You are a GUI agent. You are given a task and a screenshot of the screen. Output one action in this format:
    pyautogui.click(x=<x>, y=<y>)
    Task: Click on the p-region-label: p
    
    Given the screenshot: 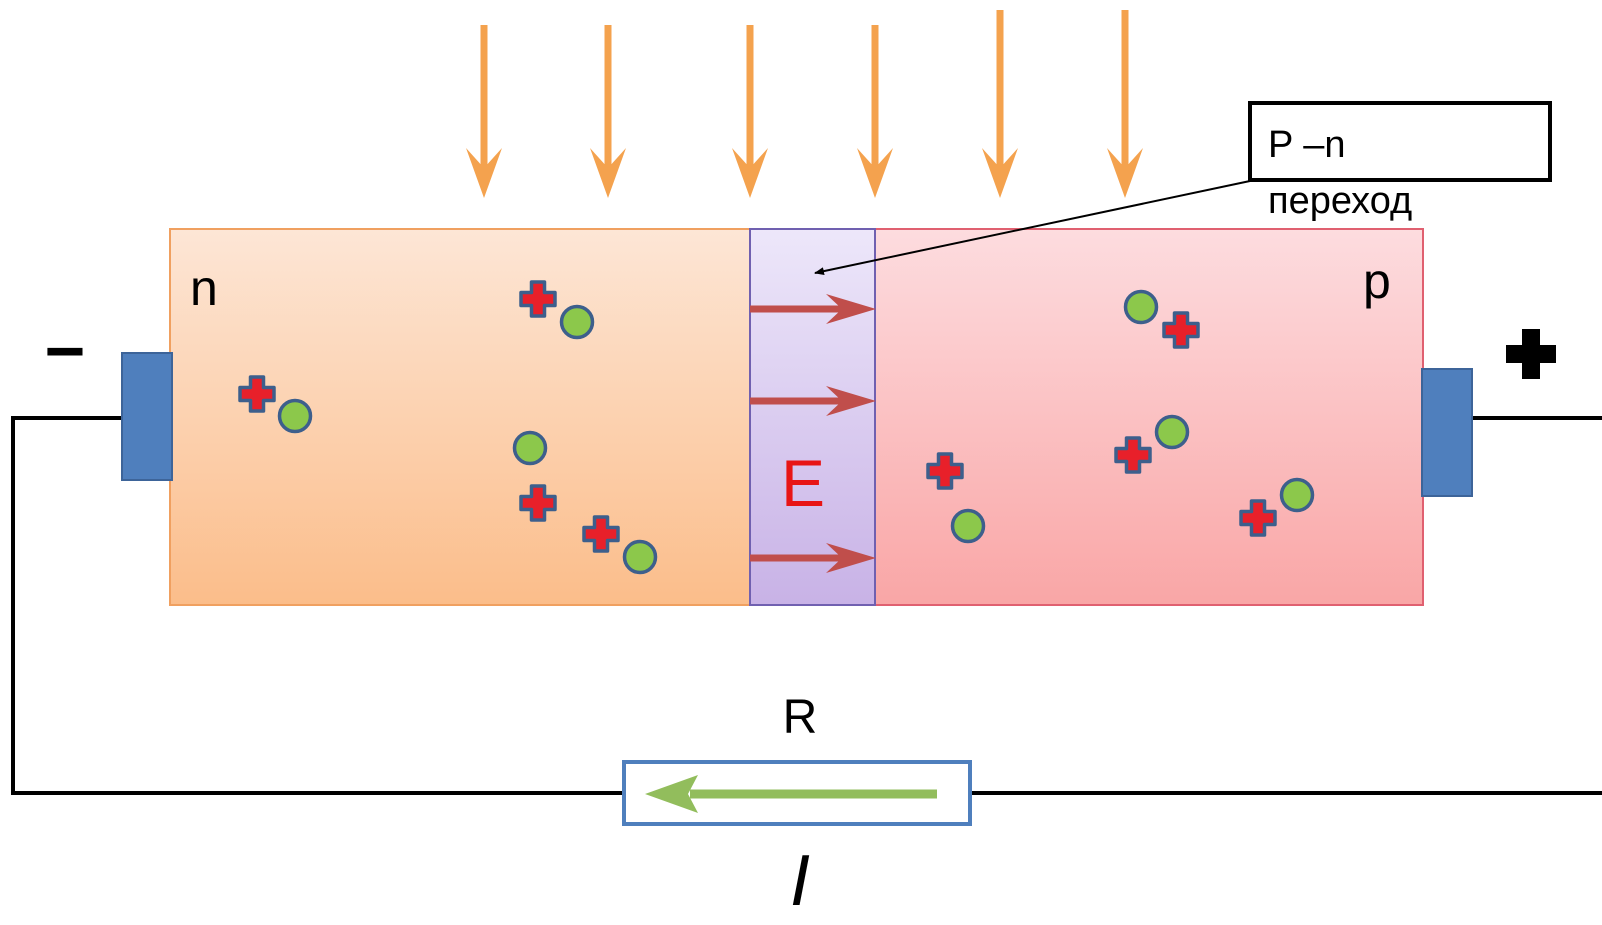 What is the action you would take?
    pyautogui.click(x=1377, y=281)
    